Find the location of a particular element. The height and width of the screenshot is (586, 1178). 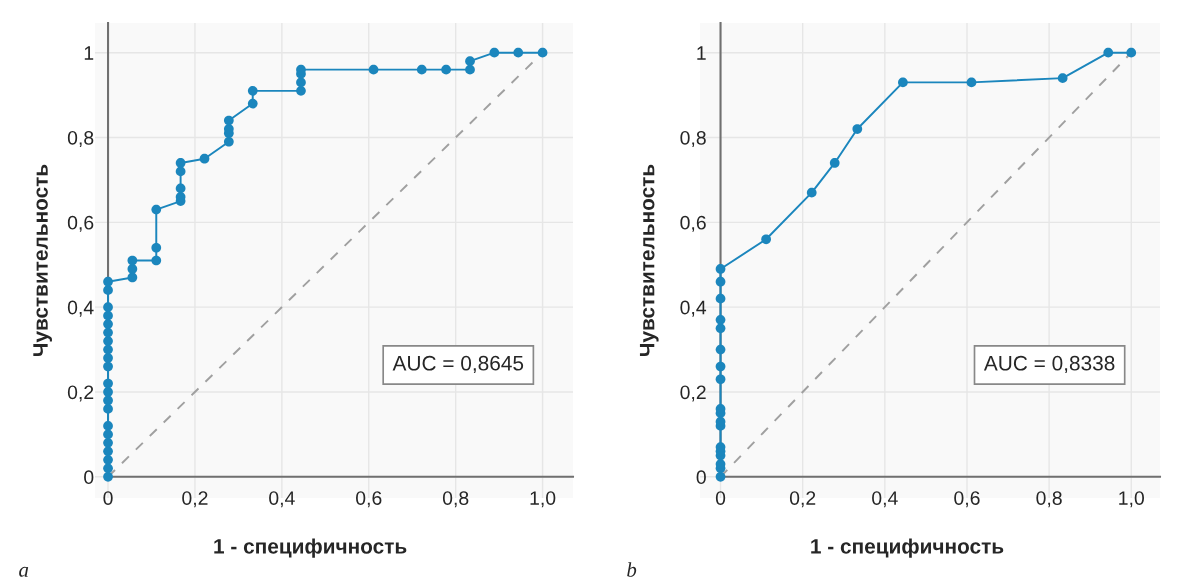

annotation: AUC = 0,8338 is located at coordinates (1049, 364).